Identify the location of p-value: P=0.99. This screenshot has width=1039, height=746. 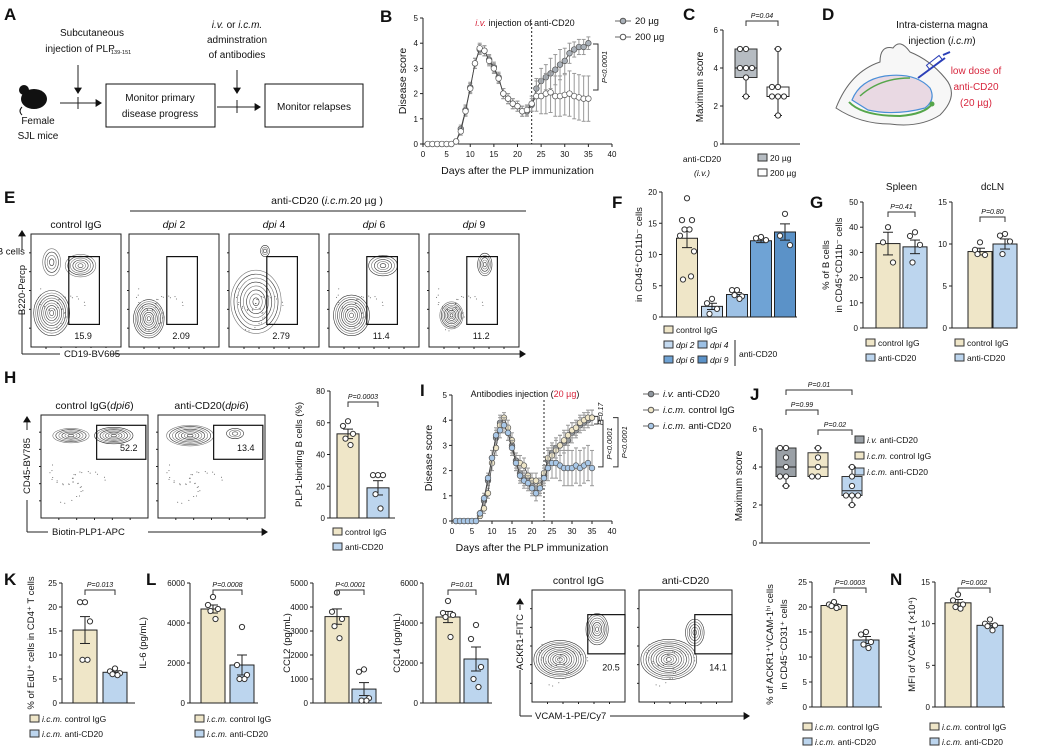
(802, 405).